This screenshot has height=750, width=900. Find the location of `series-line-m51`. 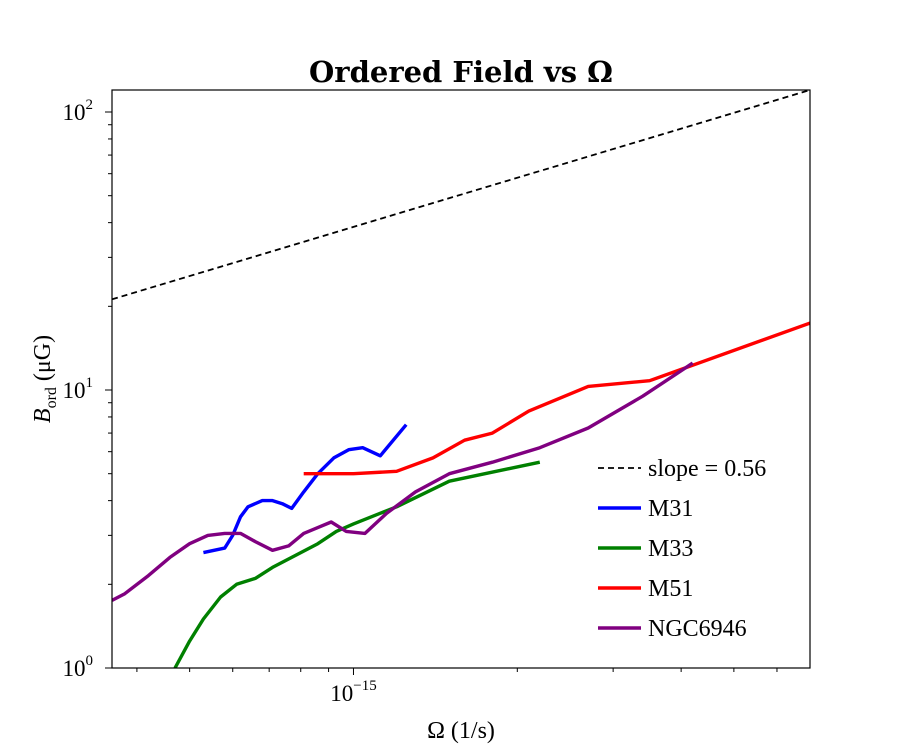

series-line-m51 is located at coordinates (556, 398).